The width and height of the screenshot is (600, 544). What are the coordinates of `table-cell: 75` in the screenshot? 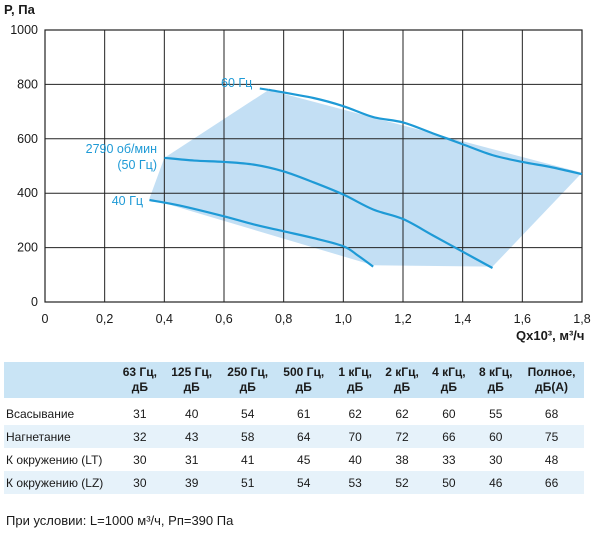 It's located at (551, 436).